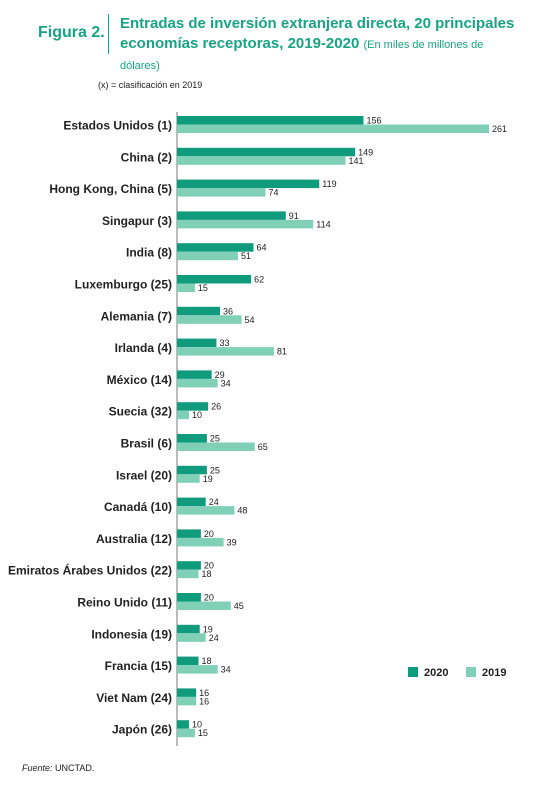 The image size is (537, 785). Describe the element at coordinates (214, 638) in the screenshot. I see `value-label-2019: 24` at that location.